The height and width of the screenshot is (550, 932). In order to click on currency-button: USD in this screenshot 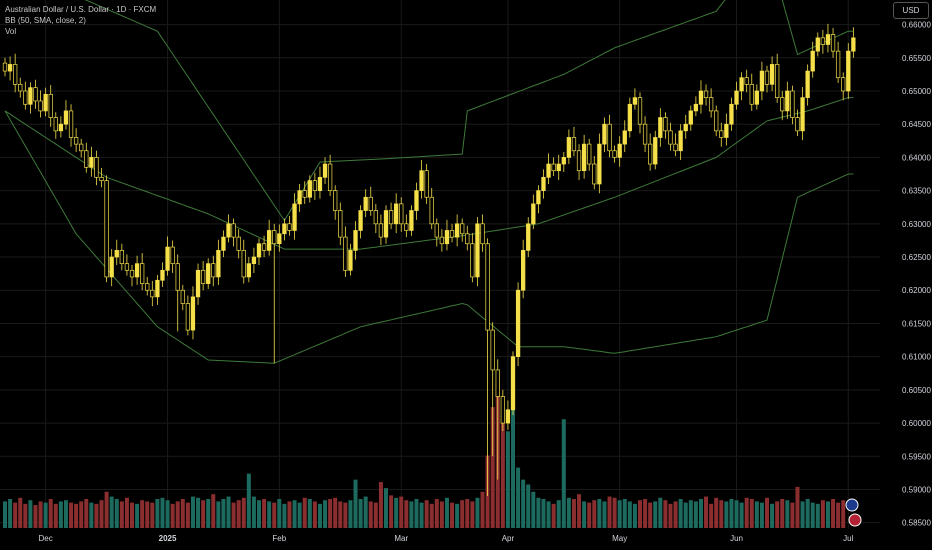, I will do `click(911, 10)`.